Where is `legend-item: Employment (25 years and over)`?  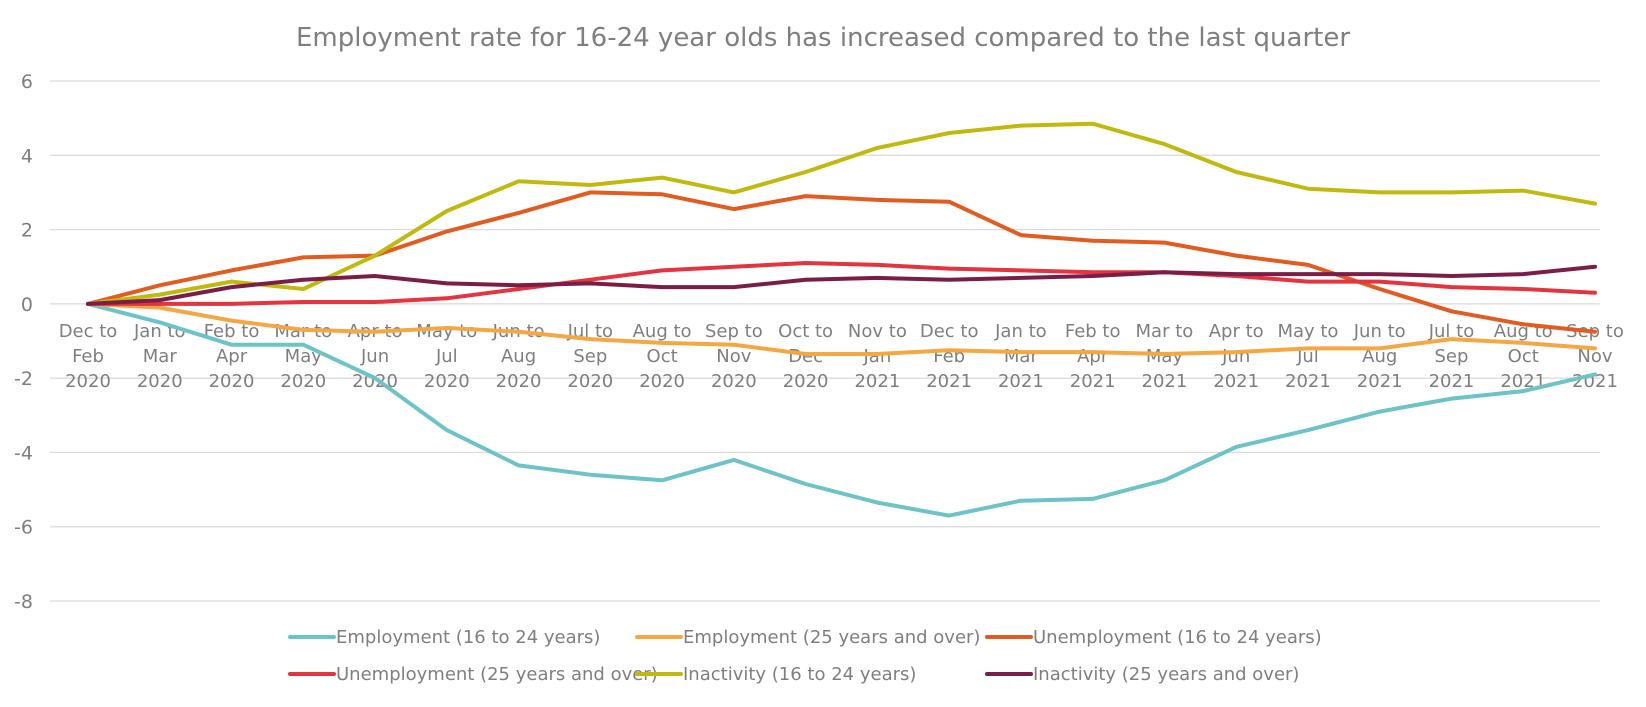
legend-item: Employment (25 years and over) is located at coordinates (807, 637).